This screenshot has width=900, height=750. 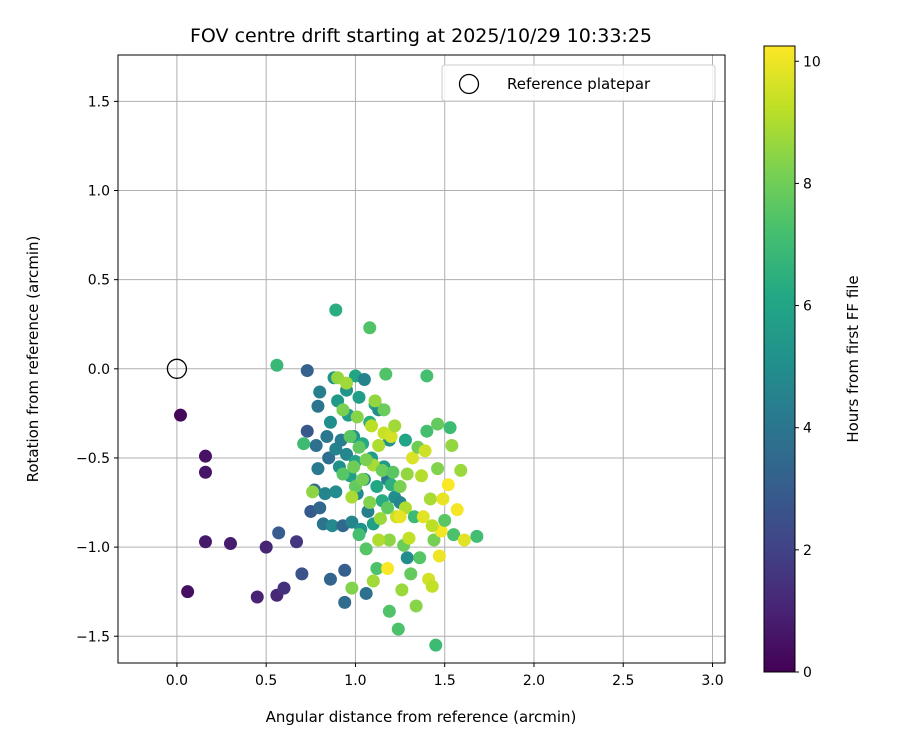 I want to click on legend-label: Reference platepar, so click(x=579, y=84).